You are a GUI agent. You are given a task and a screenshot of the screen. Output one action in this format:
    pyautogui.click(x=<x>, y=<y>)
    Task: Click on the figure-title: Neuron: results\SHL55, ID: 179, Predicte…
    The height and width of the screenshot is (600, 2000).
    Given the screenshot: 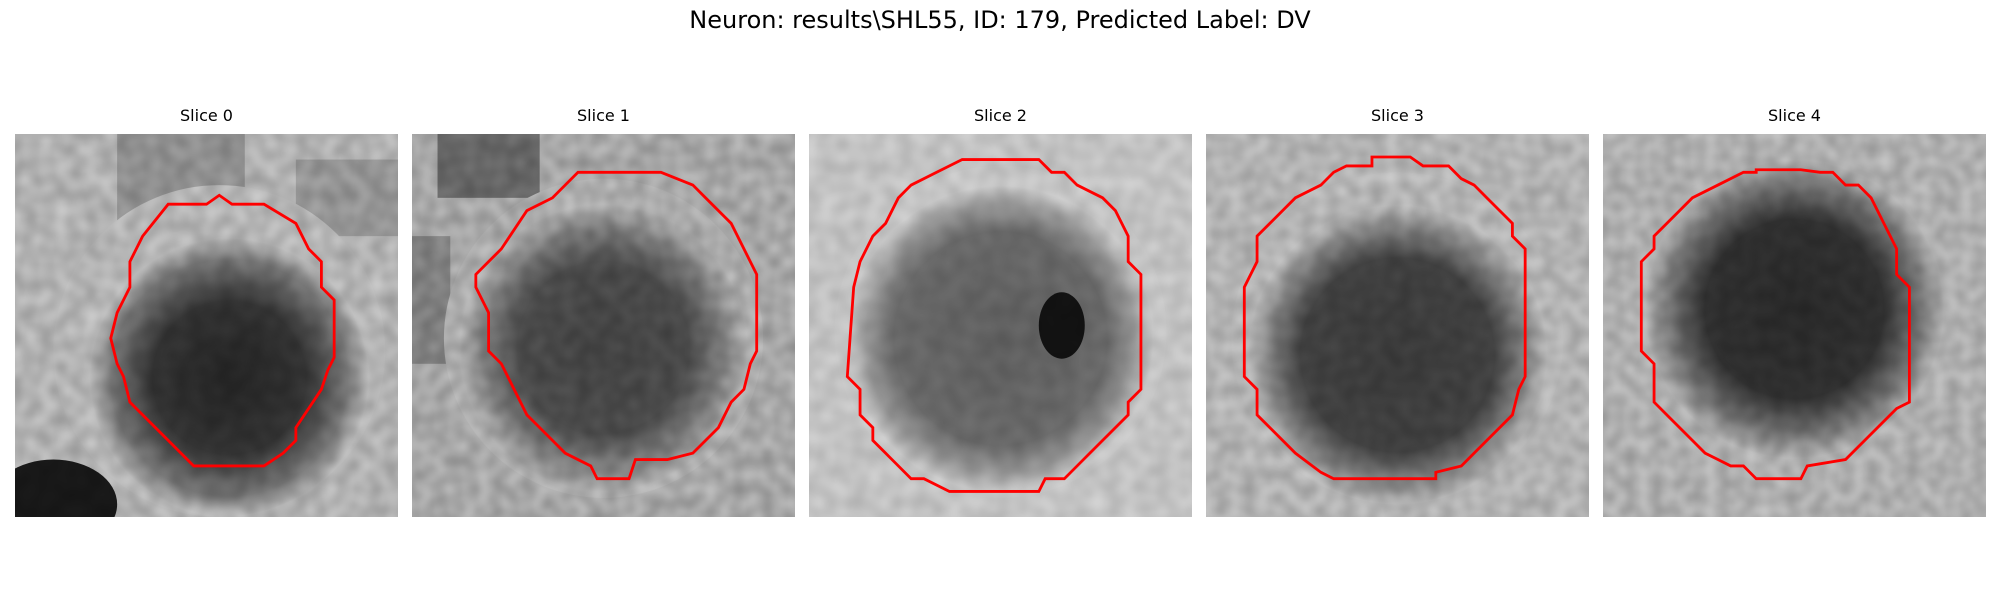 What is the action you would take?
    pyautogui.click(x=1000, y=20)
    